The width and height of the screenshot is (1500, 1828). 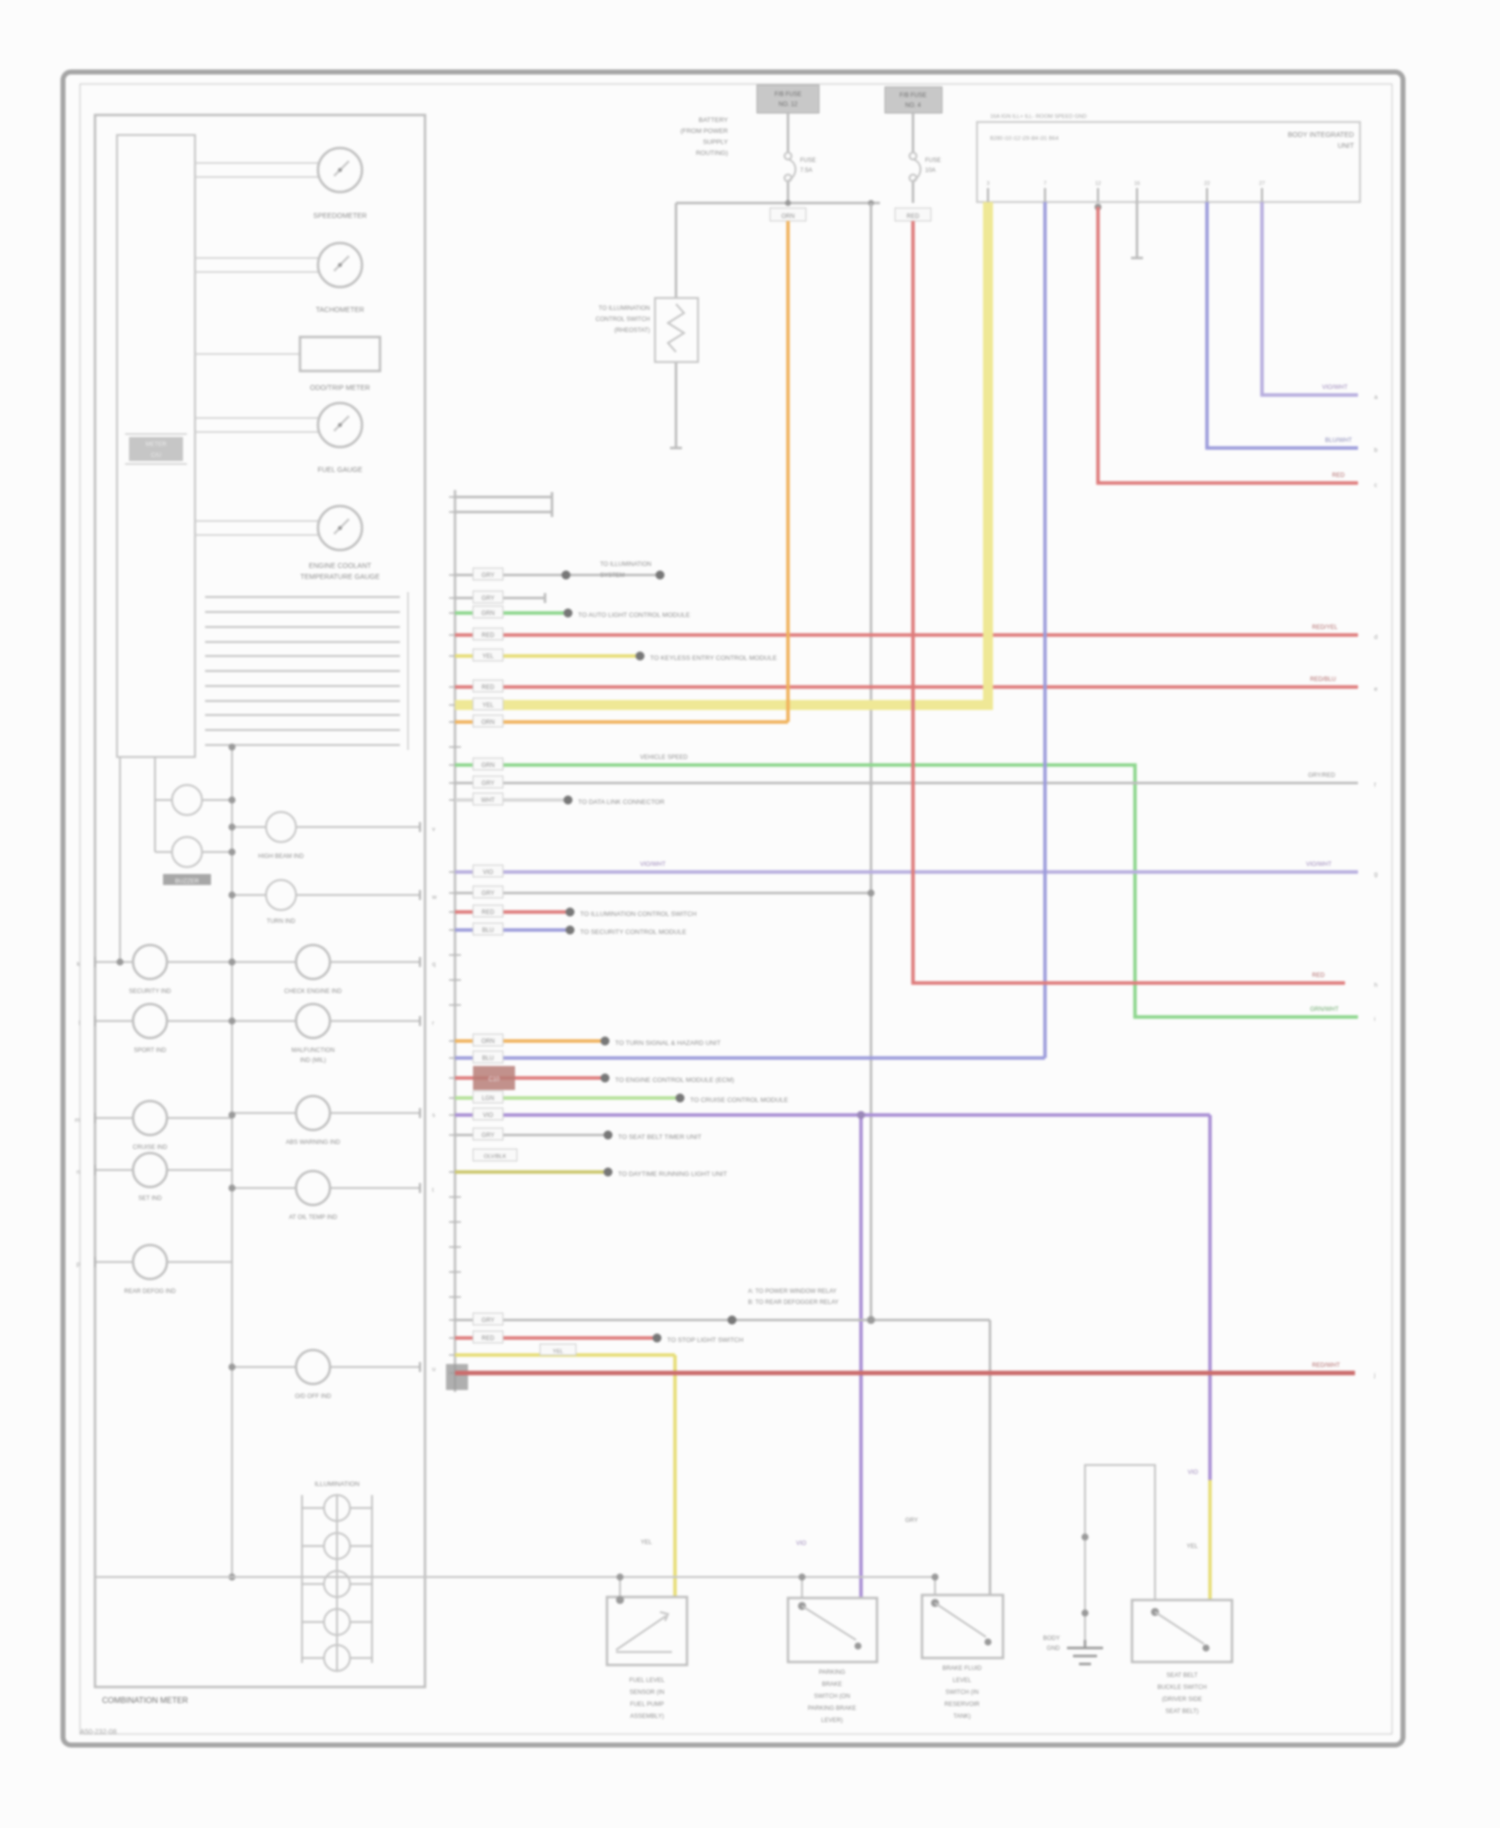 What do you see at coordinates (302, 671) in the screenshot?
I see `gauge-wiring-bundle` at bounding box center [302, 671].